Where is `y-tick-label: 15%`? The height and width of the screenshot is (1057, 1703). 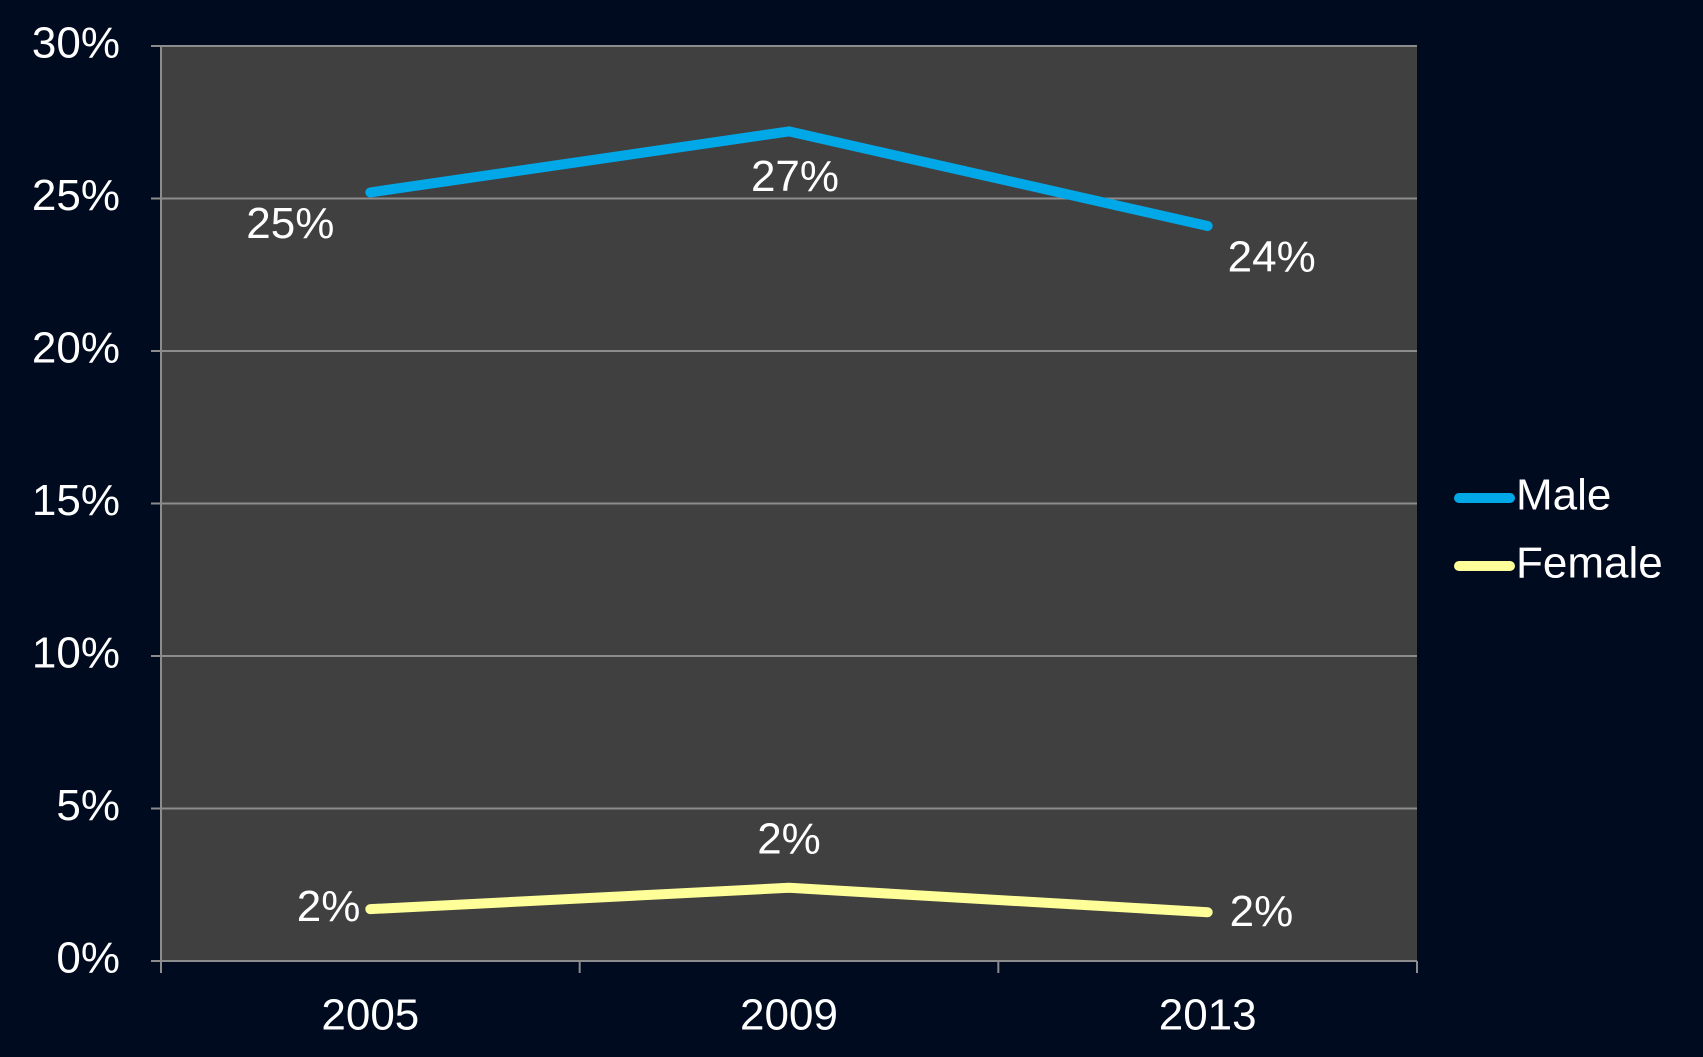
y-tick-label: 15% is located at coordinates (76, 500).